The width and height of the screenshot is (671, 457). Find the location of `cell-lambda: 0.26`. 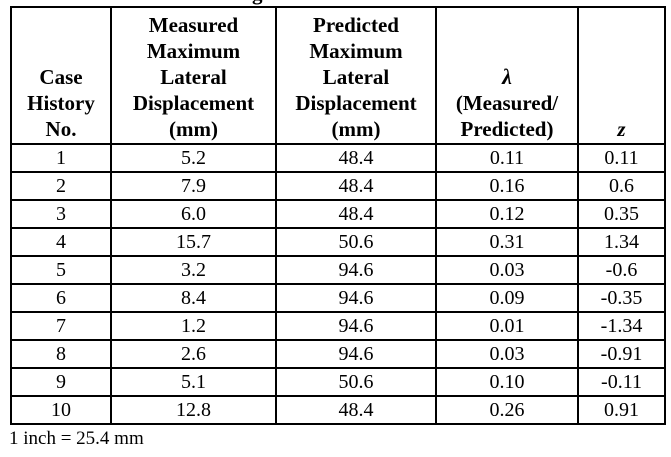

cell-lambda: 0.26 is located at coordinates (507, 410).